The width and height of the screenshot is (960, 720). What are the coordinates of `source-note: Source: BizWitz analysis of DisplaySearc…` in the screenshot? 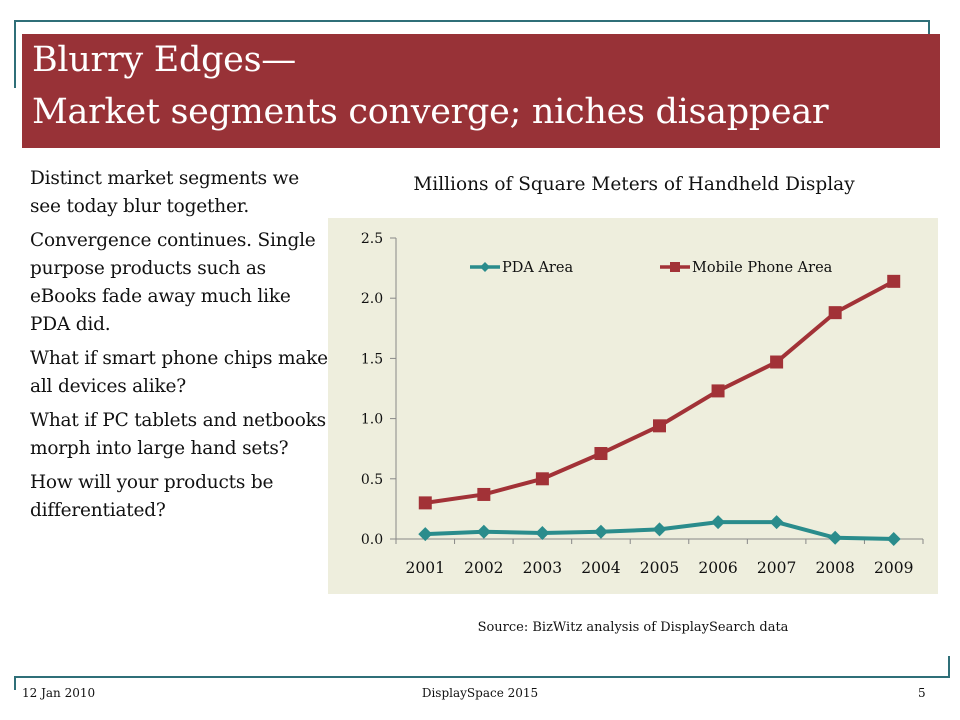 It's located at (633, 627).